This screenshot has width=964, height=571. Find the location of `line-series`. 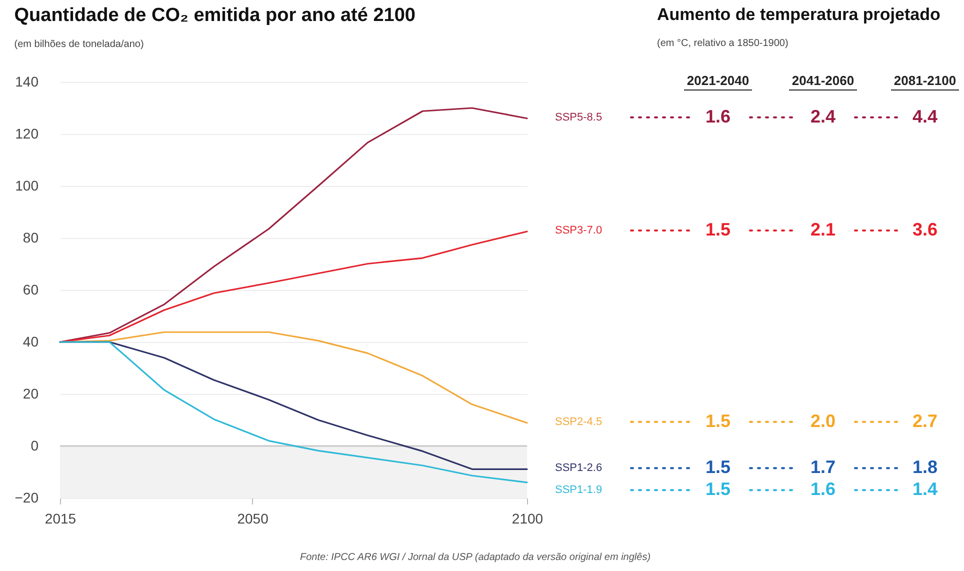

line-series is located at coordinates (293, 286).